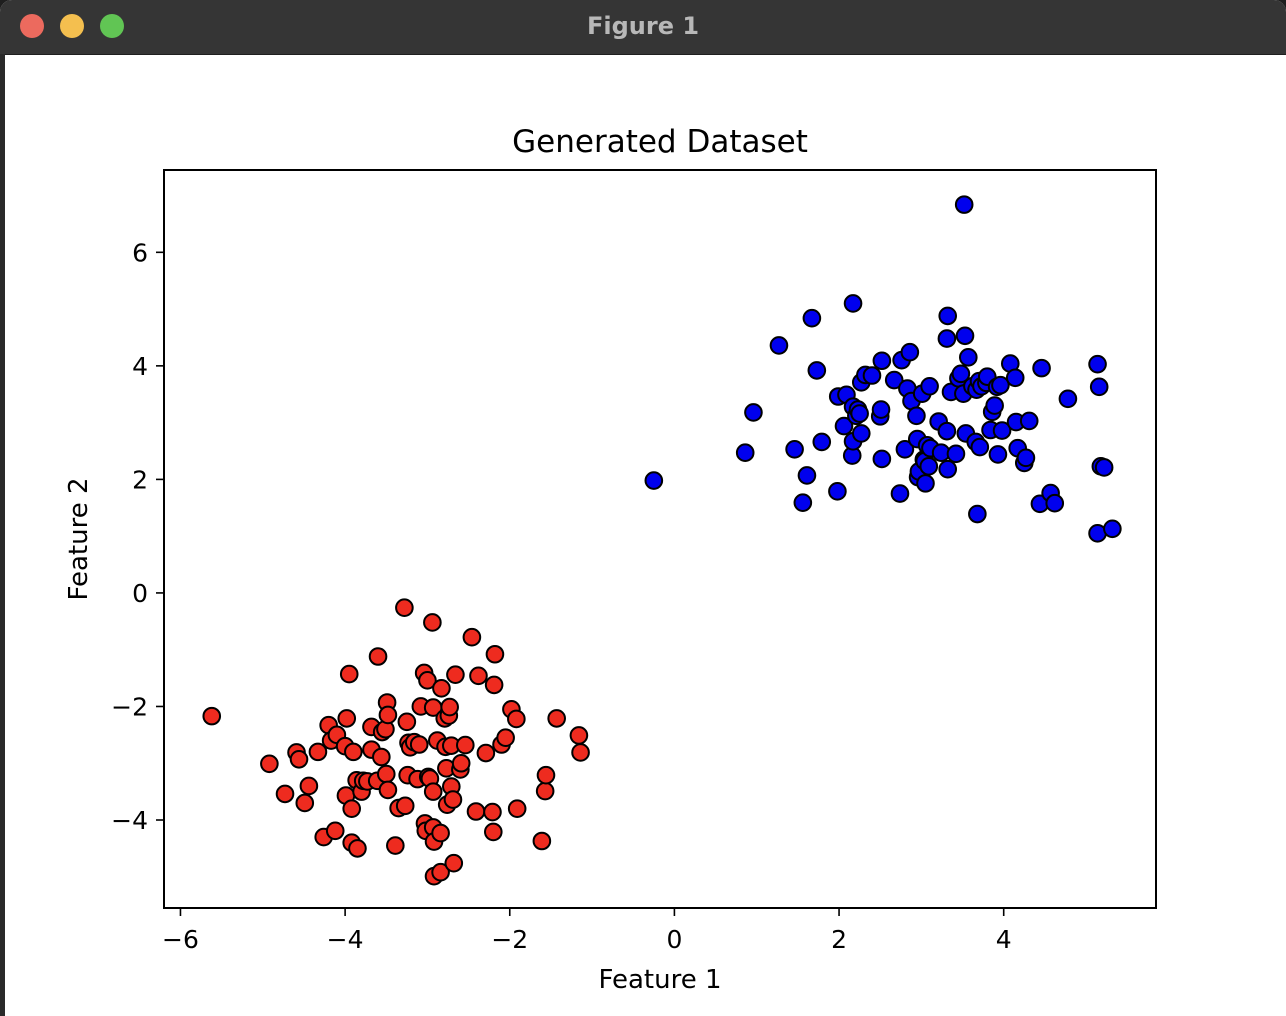 The width and height of the screenshot is (1286, 1016). What do you see at coordinates (79, 538) in the screenshot?
I see `y-axis-label: Feature 2` at bounding box center [79, 538].